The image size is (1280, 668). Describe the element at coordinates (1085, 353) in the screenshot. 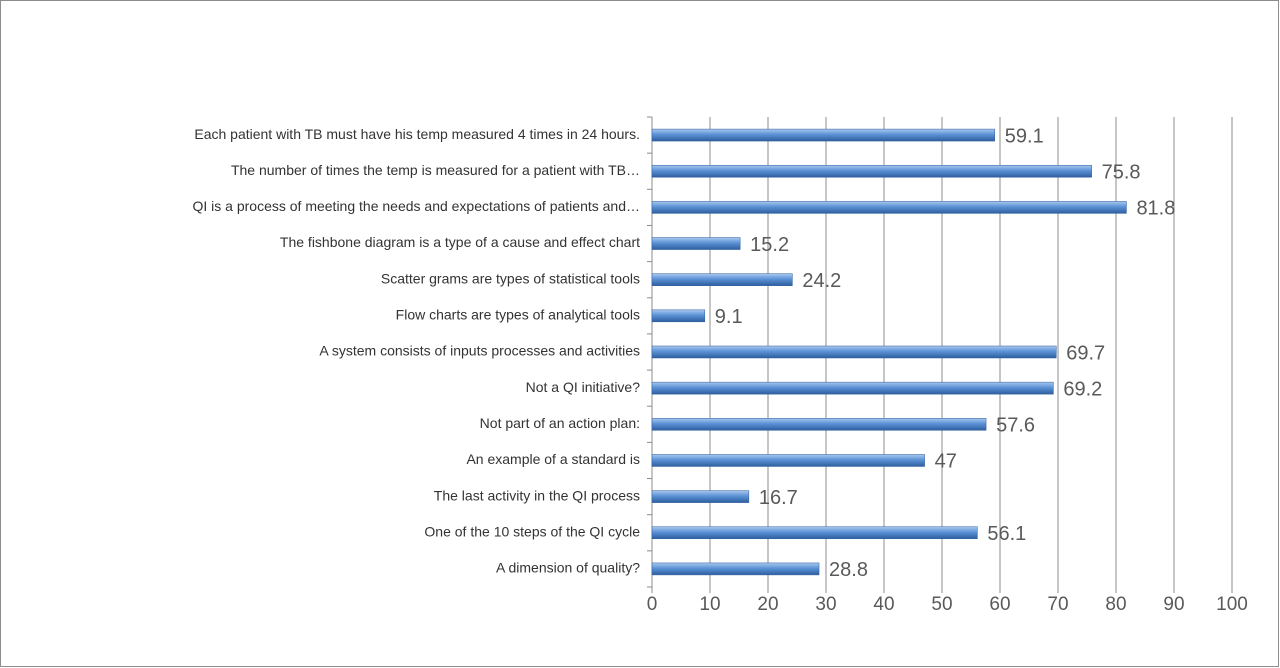

I see `data-label: 69.7` at that location.